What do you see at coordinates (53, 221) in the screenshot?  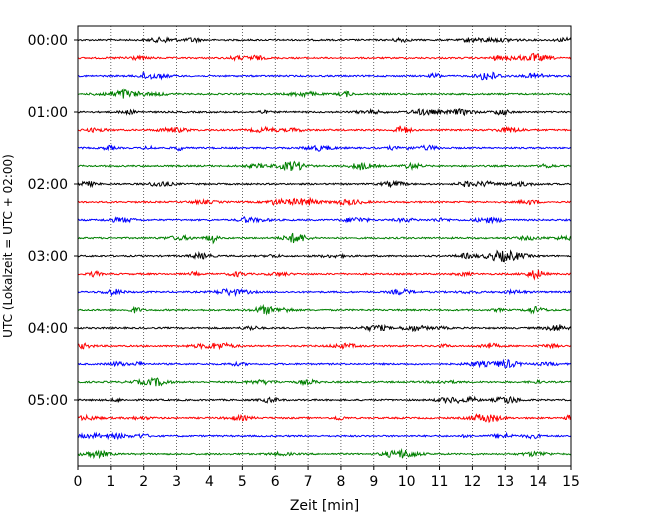 I see `y-axis-ticks: 00:00 01:00 02:00 03:00 04:00 05:00` at bounding box center [53, 221].